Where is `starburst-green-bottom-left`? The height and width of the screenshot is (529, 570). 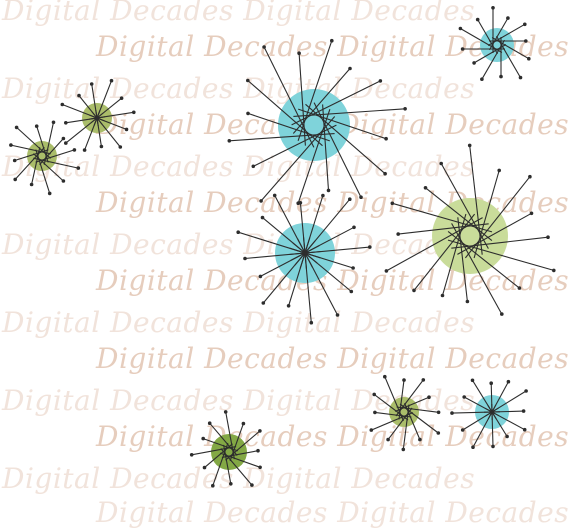
starburst-green-bottom-left is located at coordinates (225, 449).